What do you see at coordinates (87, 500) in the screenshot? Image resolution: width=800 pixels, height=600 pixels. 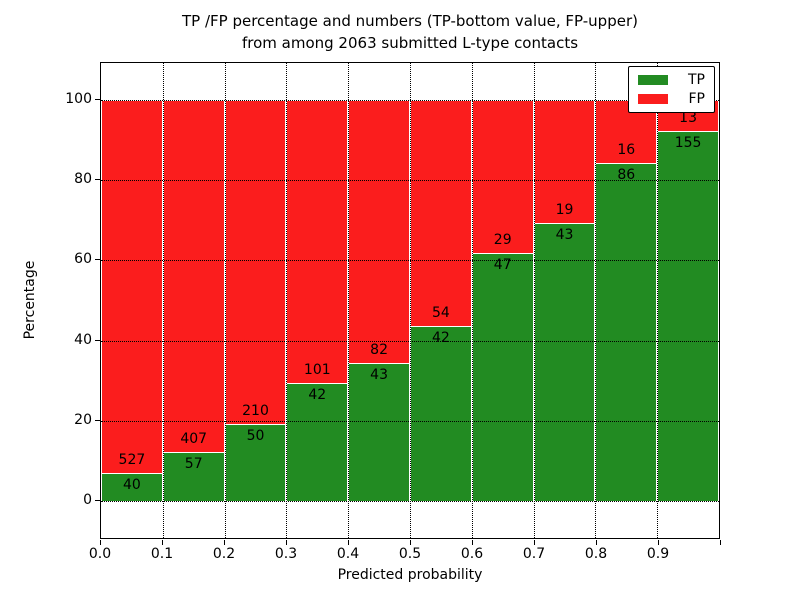 I see `y-tick-label: 0` at bounding box center [87, 500].